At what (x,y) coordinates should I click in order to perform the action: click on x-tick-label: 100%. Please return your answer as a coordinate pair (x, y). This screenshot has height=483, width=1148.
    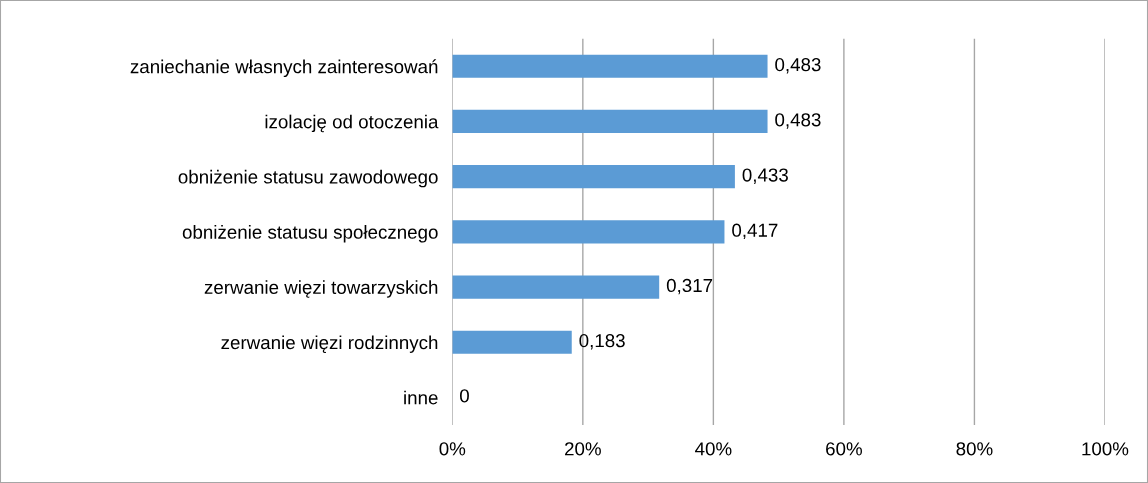
    Looking at the image, I should click on (1105, 449).